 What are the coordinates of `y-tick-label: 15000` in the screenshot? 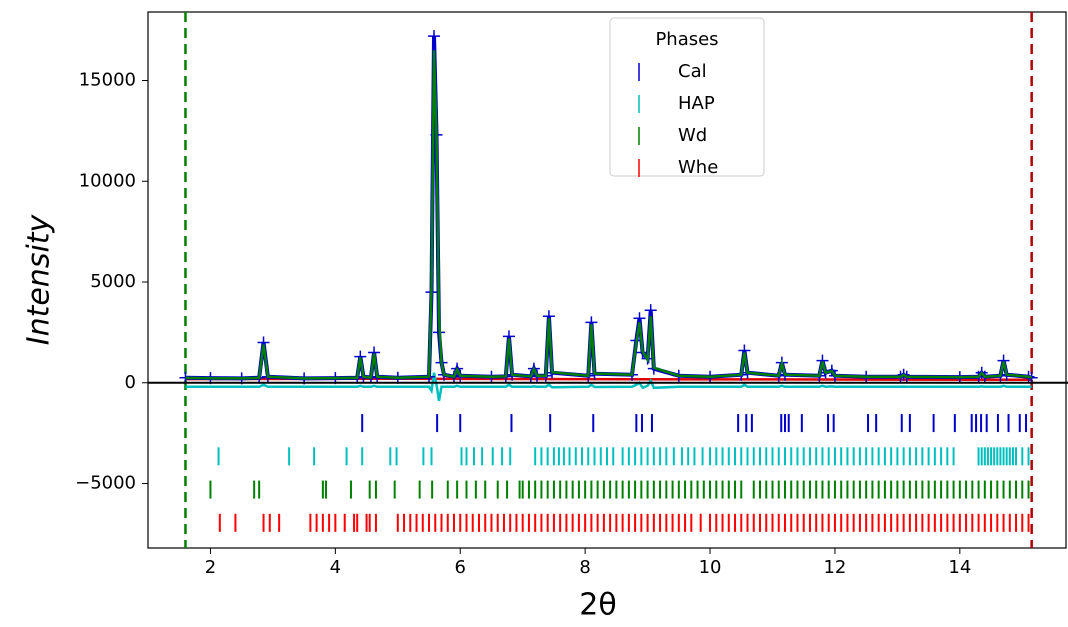 It's located at (107, 80).